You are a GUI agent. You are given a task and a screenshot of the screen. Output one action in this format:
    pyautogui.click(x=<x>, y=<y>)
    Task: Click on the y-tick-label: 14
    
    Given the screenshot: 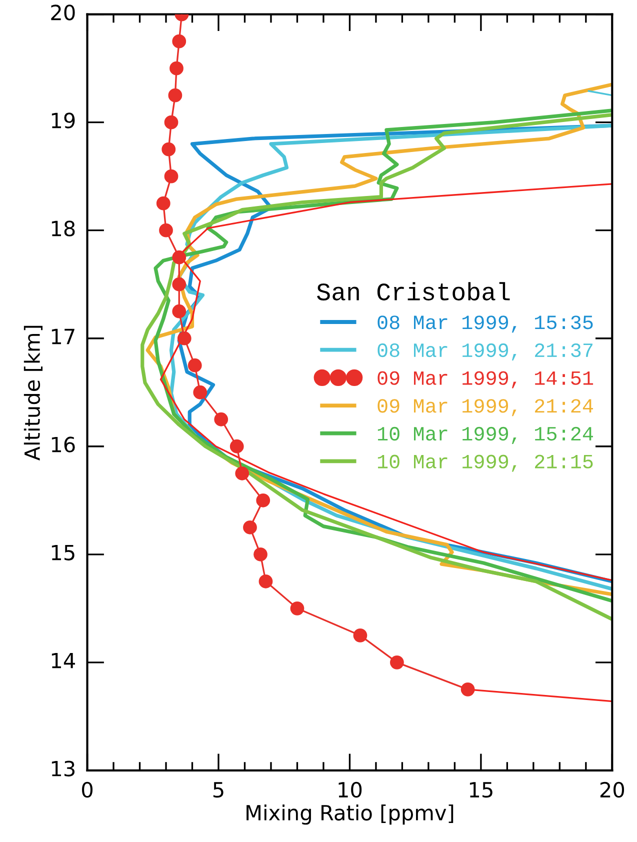 What is the action you would take?
    pyautogui.click(x=63, y=660)
    